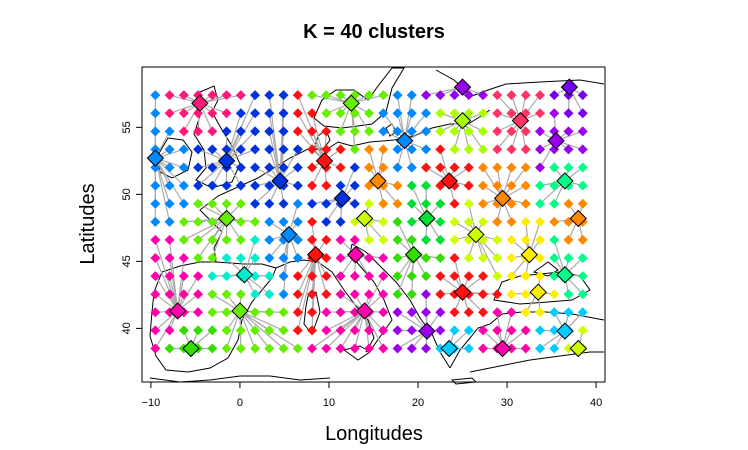 The height and width of the screenshot is (450, 748). What do you see at coordinates (372, 395) in the screenshot?
I see `x-axis: −10 0 10 20 30 40` at bounding box center [372, 395].